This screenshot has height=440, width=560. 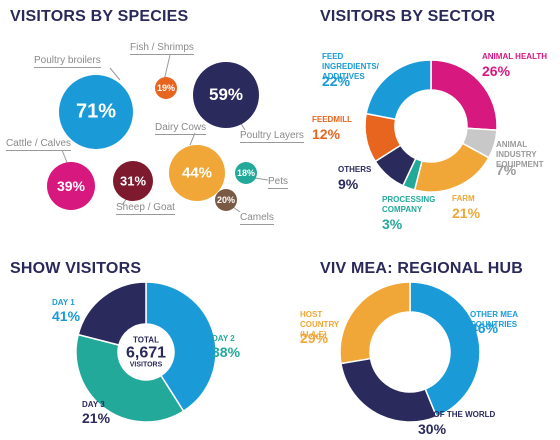 What do you see at coordinates (96, 418) in the screenshot?
I see `show-value-day3: 21%` at bounding box center [96, 418].